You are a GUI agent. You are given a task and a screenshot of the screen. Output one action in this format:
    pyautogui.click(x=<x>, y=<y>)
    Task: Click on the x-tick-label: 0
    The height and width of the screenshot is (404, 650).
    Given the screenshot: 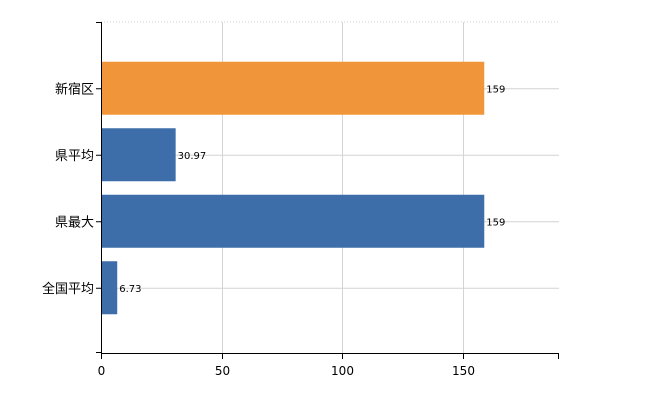 What is the action you would take?
    pyautogui.click(x=102, y=371)
    